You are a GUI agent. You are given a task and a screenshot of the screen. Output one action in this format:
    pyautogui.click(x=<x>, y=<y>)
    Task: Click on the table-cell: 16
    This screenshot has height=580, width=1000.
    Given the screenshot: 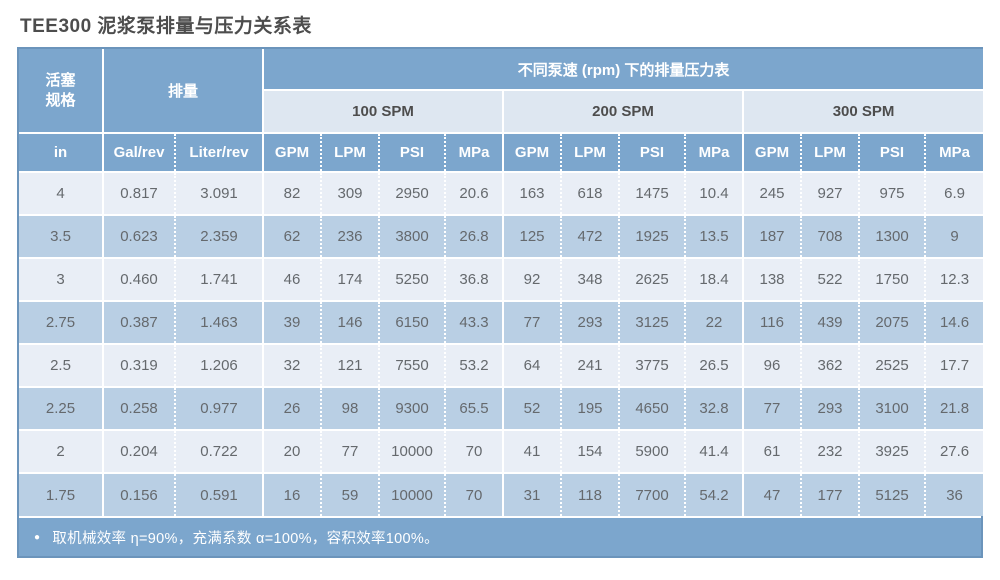 What is the action you would take?
    pyautogui.click(x=292, y=494)
    